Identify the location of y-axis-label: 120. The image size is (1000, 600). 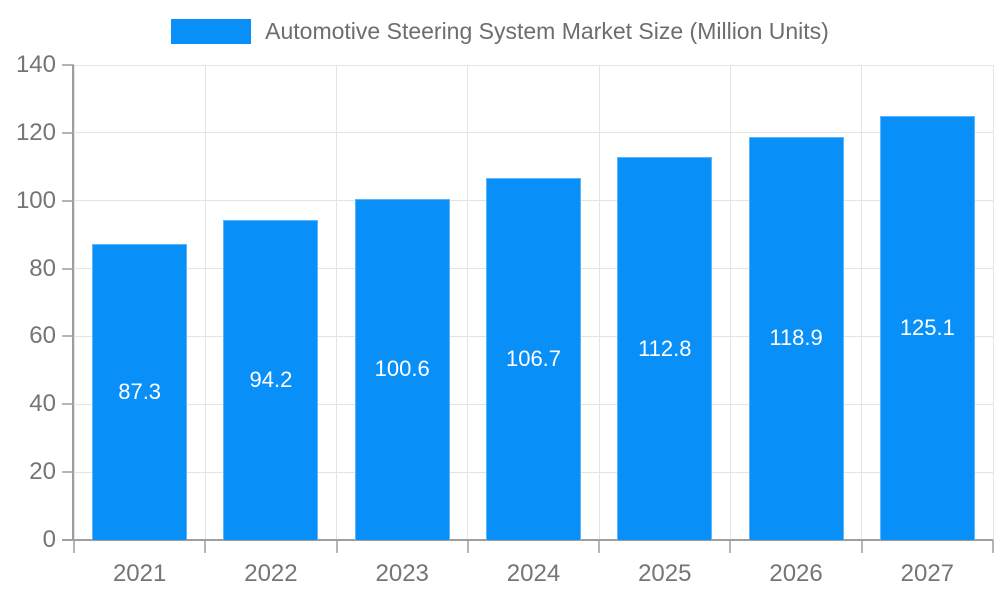
(35, 132).